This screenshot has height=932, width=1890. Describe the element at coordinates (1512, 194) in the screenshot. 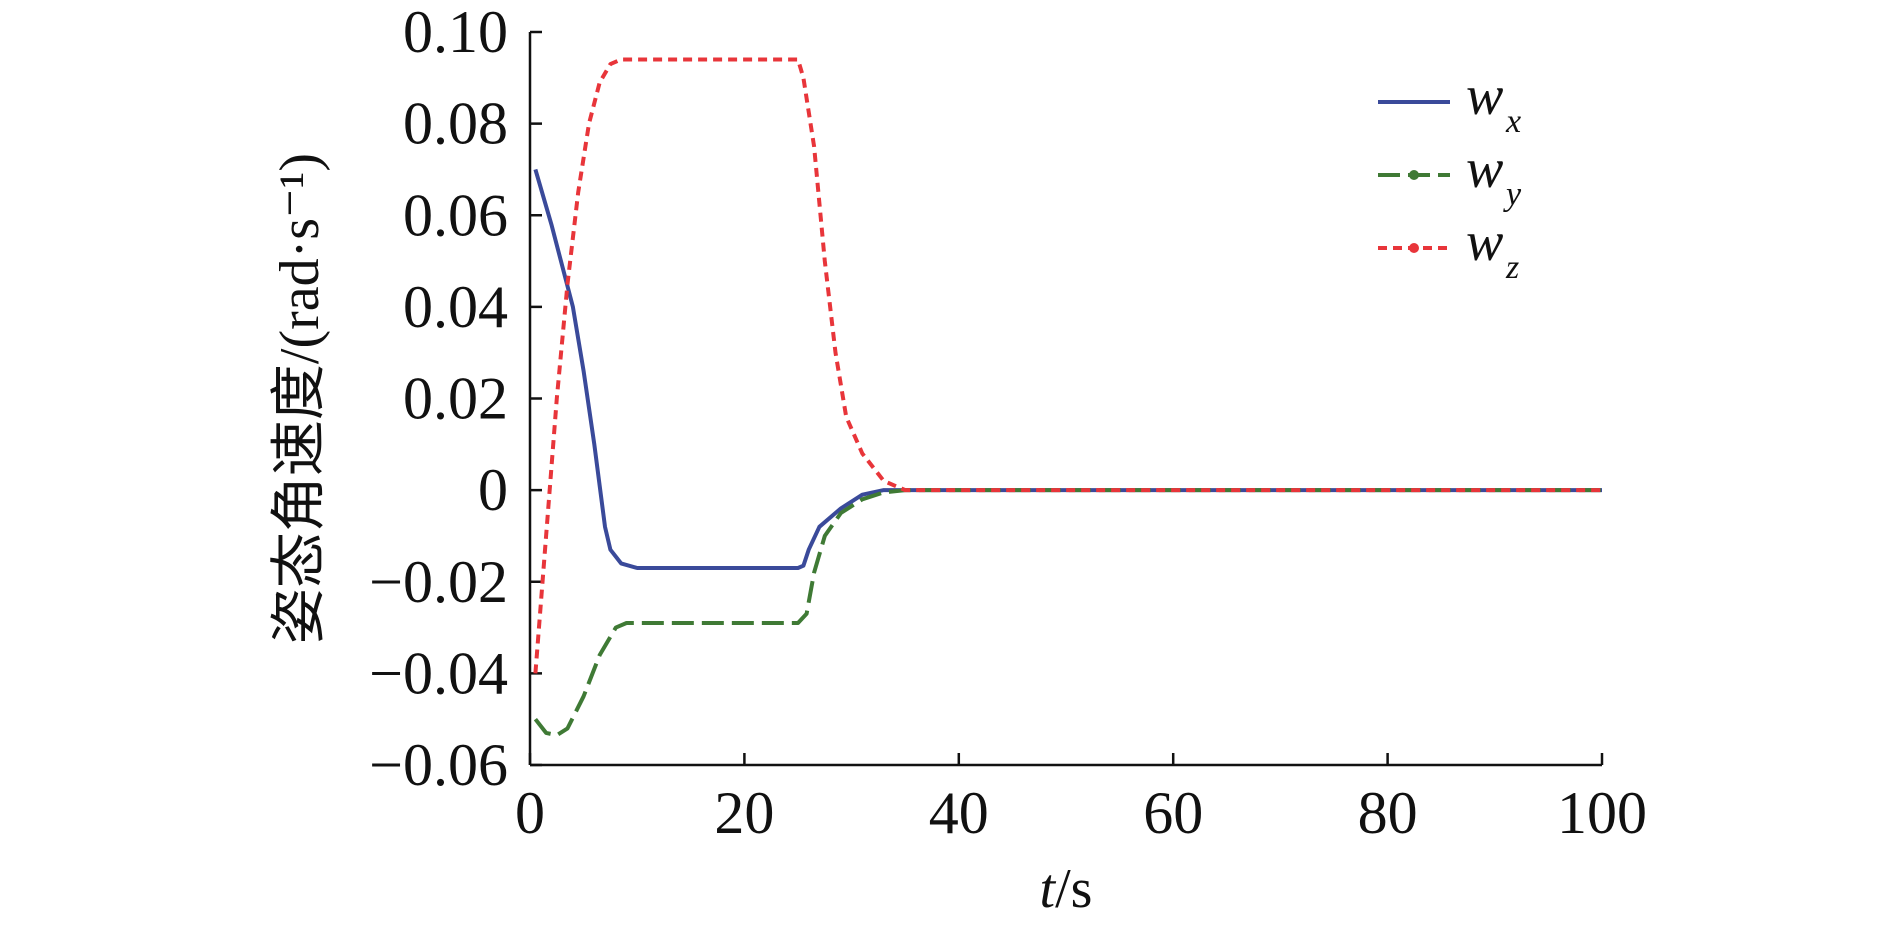

I see `legend-subscript-y: y` at that location.